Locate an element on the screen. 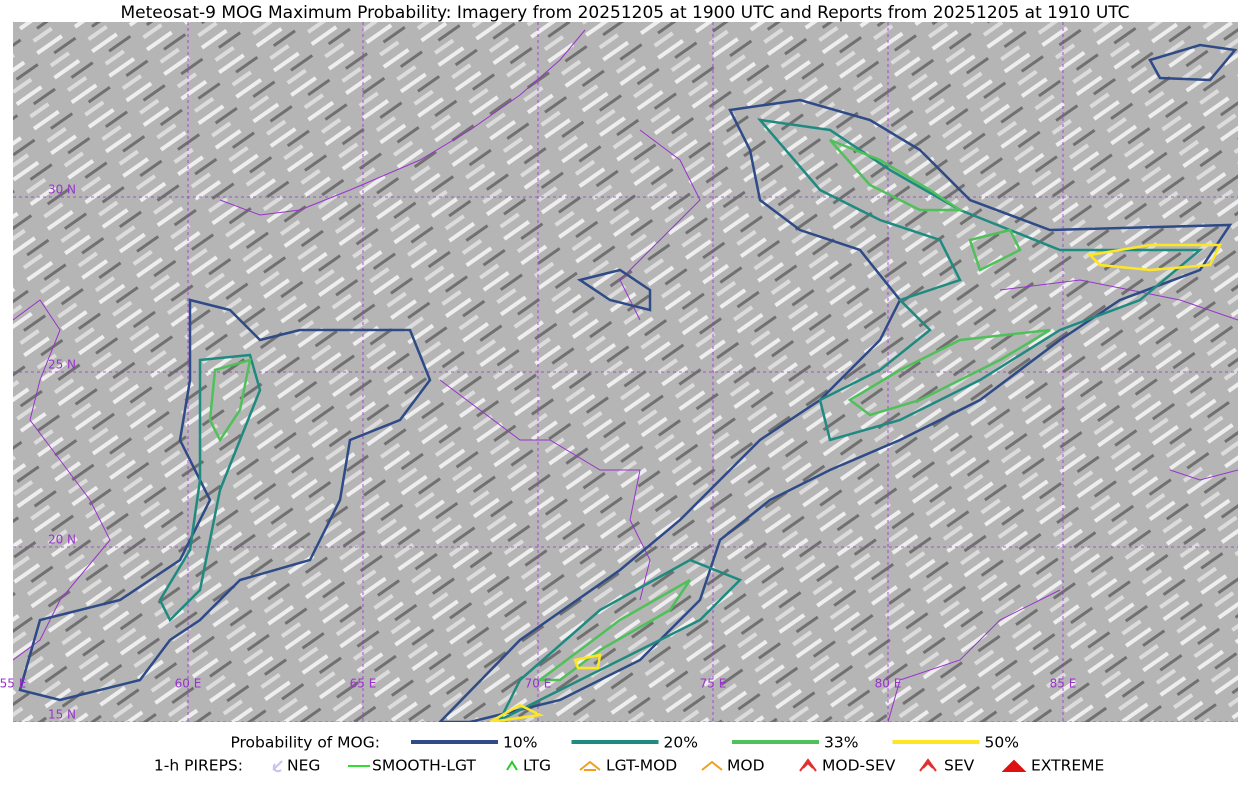 This screenshot has width=1250, height=786. legend-title: 1-h PIREPS: is located at coordinates (198, 766).